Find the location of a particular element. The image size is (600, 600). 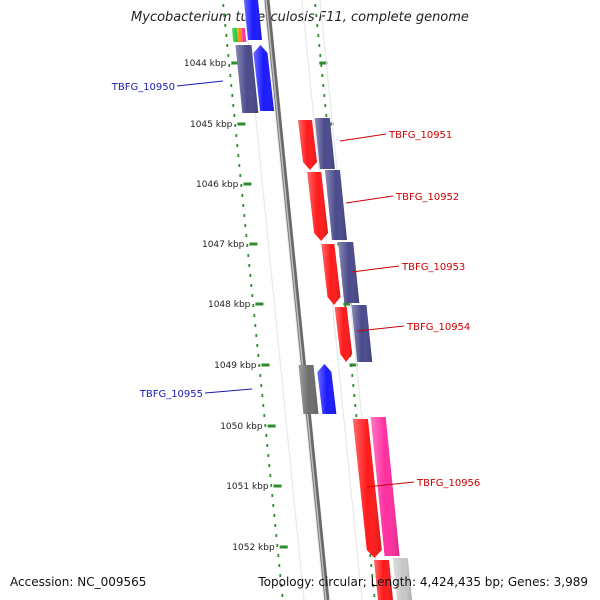

gene-label: TBFG_10952 is located at coordinates (427, 197).